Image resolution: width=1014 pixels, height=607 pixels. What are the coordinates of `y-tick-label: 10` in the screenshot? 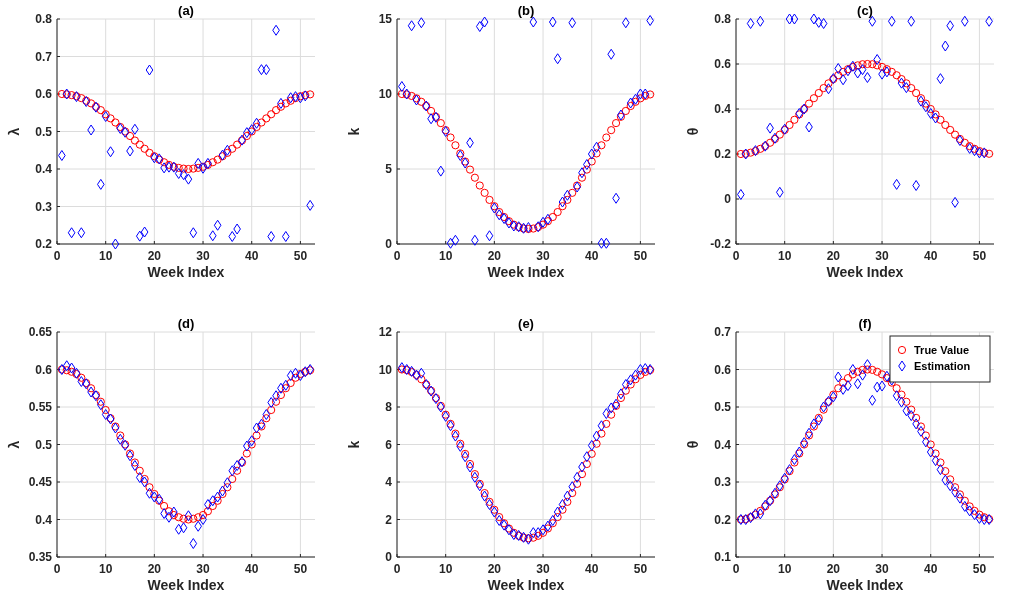 It's located at (385, 94).